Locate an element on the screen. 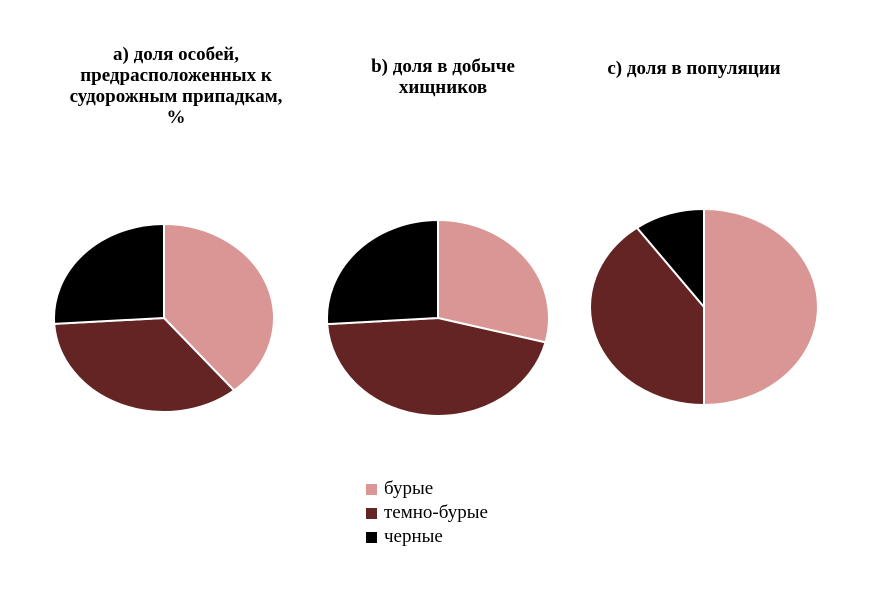  legend-item-burye: бурые is located at coordinates (427, 489).